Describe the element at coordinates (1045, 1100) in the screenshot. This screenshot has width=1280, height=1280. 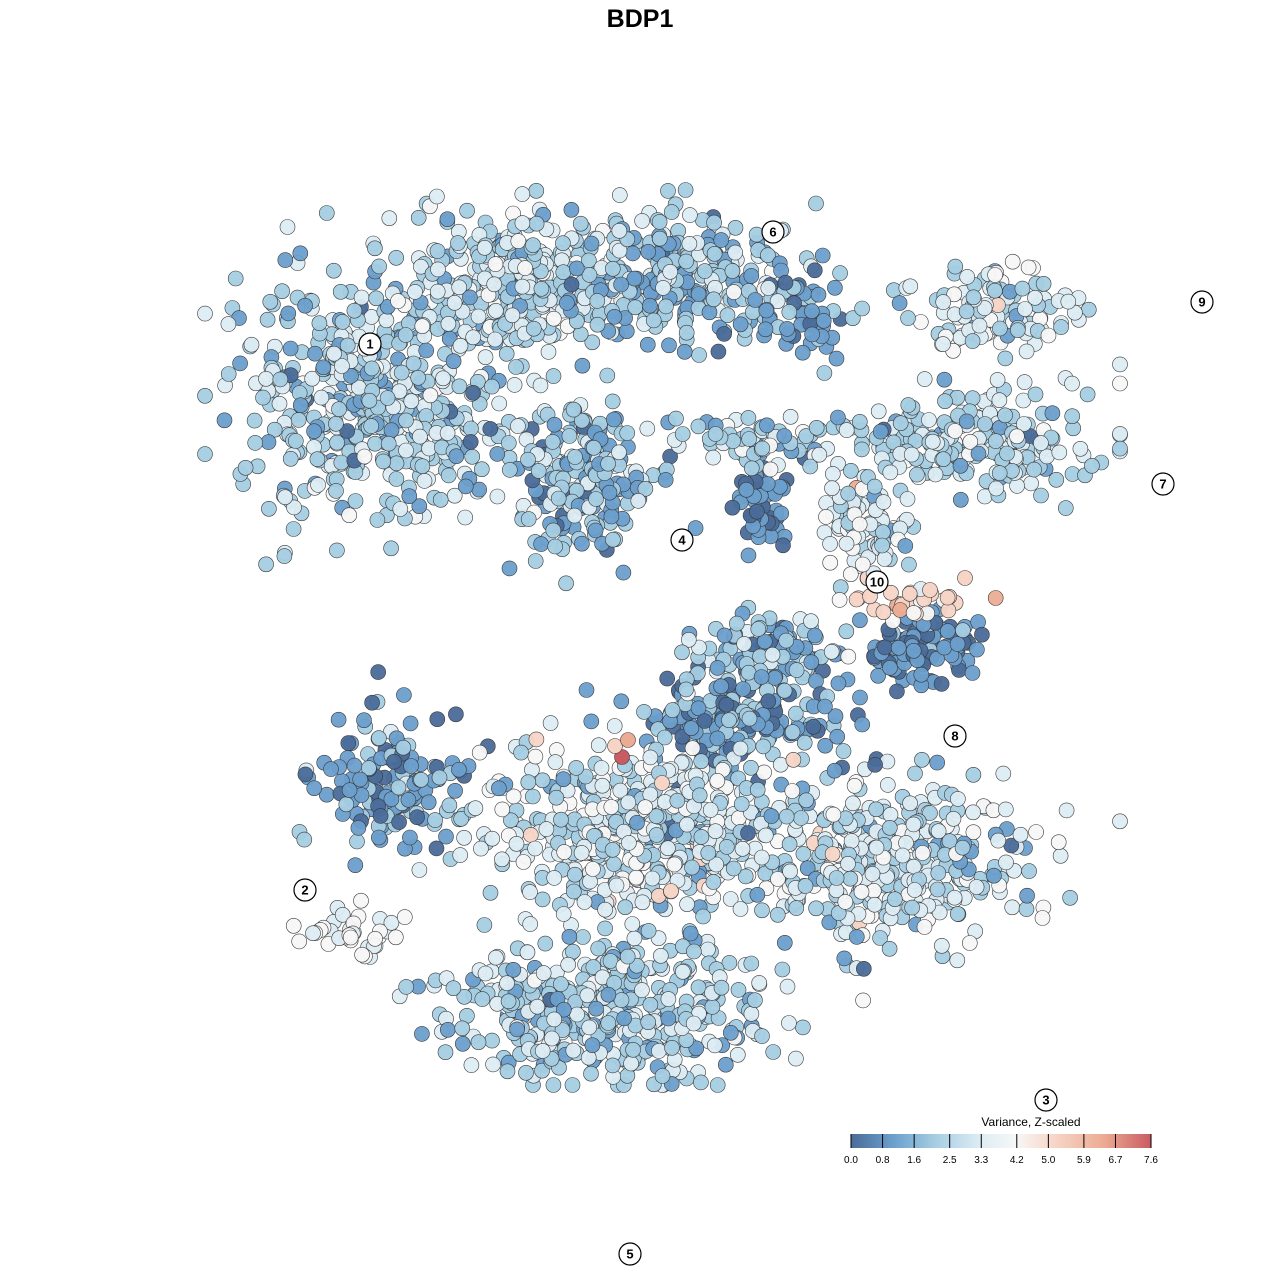
I see `cluster-label: 3` at that location.